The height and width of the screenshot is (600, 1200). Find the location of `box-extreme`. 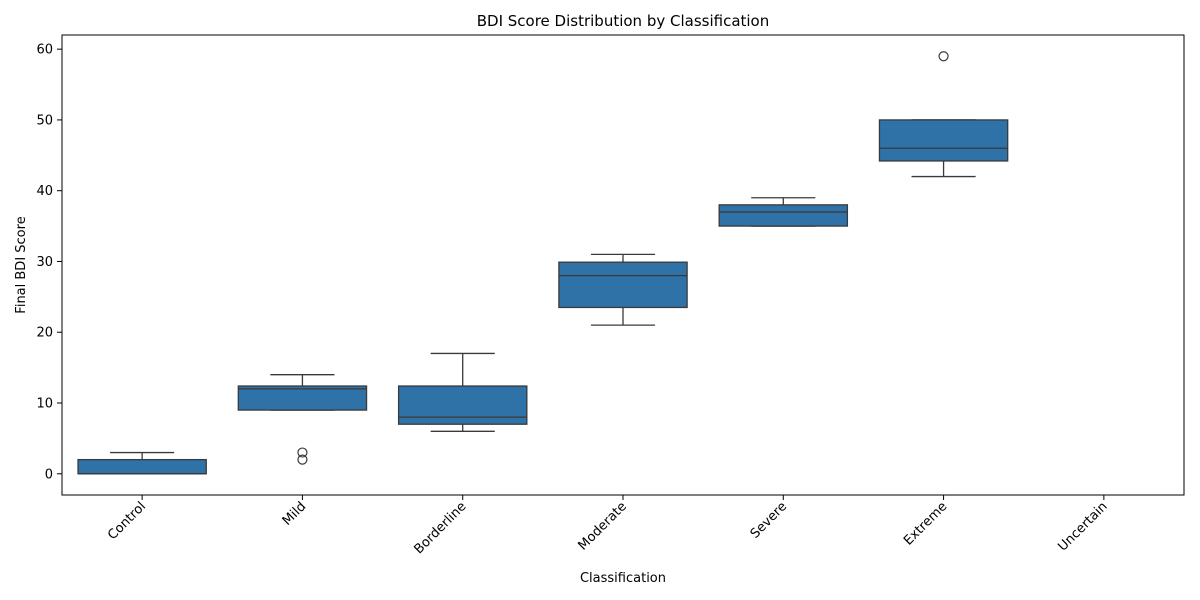

box-extreme is located at coordinates (943, 140).